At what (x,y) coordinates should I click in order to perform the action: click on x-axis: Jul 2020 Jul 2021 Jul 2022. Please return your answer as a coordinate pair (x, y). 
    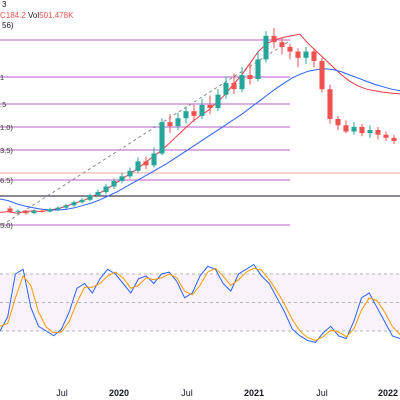
    Looking at the image, I should click on (227, 393).